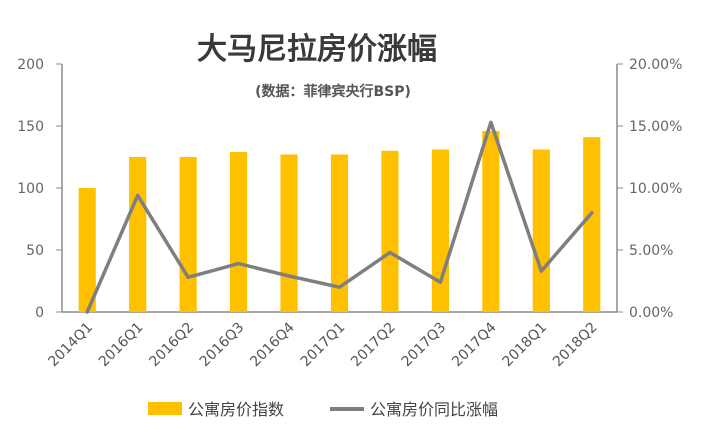  What do you see at coordinates (70, 345) in the screenshot?
I see `x-tick-label: 2014Q1` at bounding box center [70, 345].